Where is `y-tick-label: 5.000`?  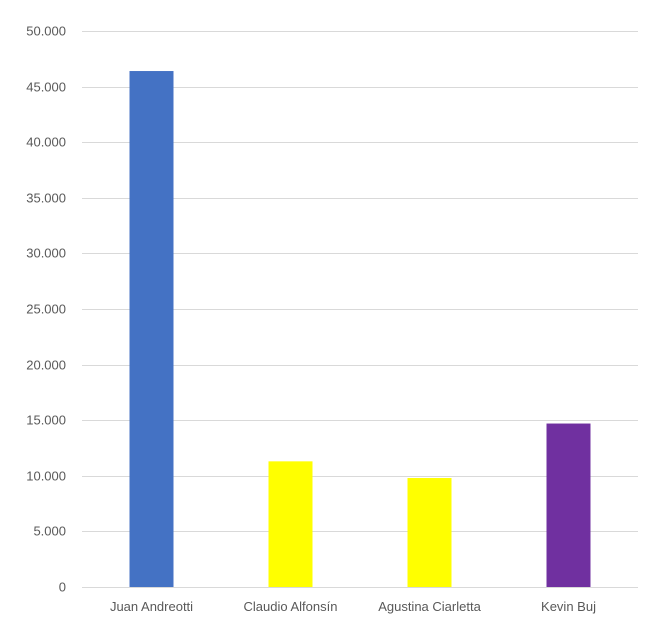 y-tick-label: 5.000 is located at coordinates (49, 531).